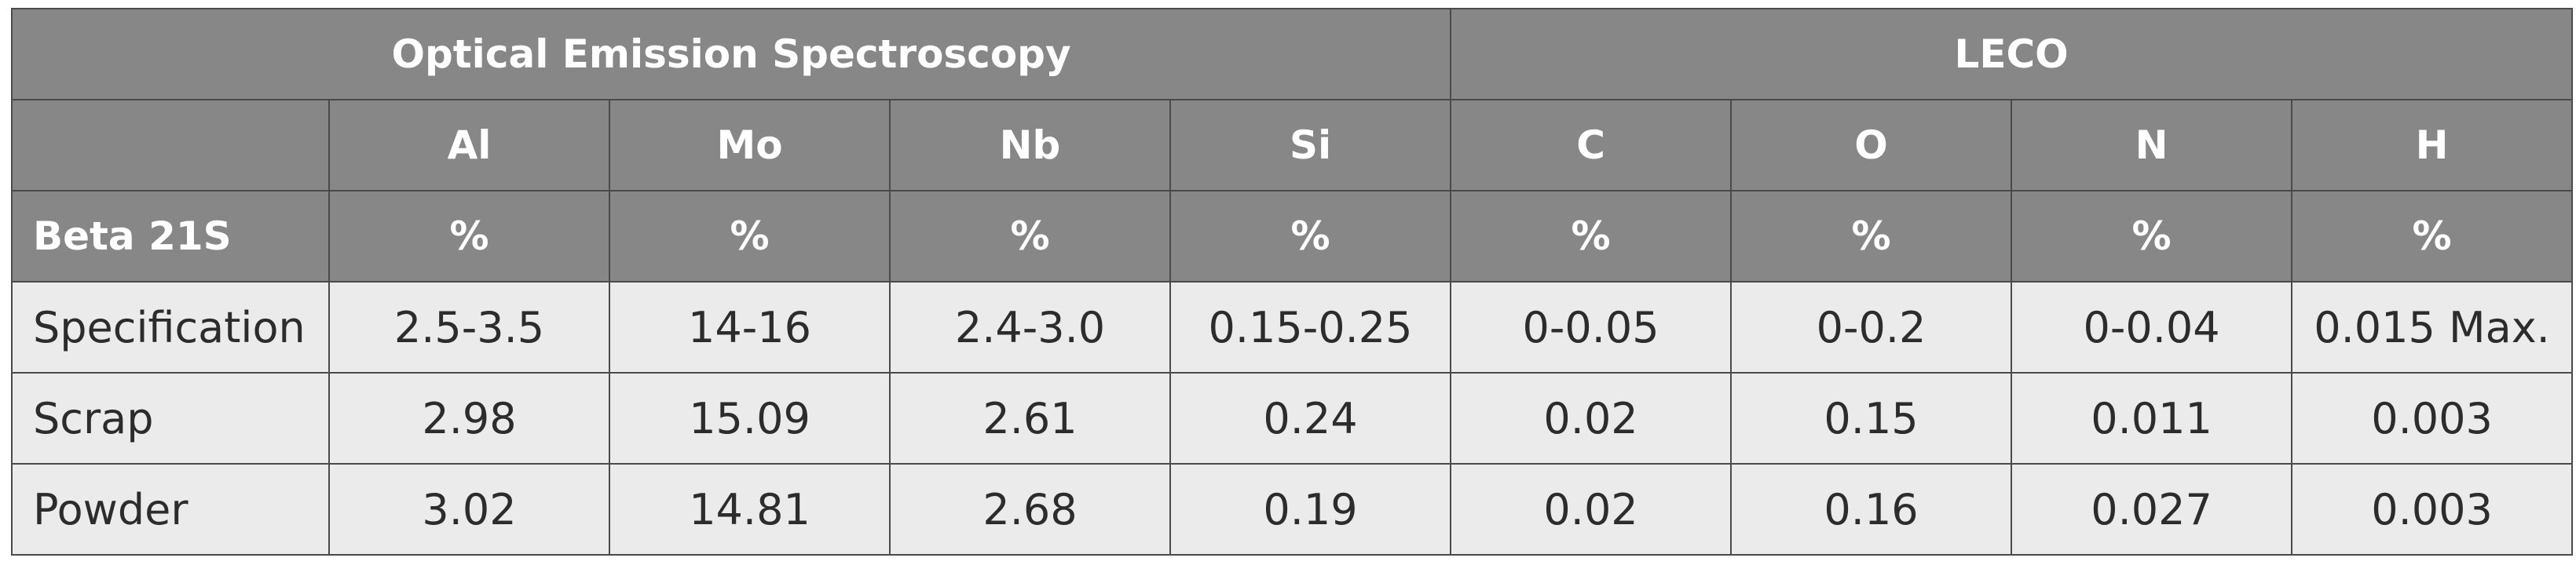 The width and height of the screenshot is (2576, 576). Describe the element at coordinates (469, 418) in the screenshot. I see `table-cell: 2.98` at that location.